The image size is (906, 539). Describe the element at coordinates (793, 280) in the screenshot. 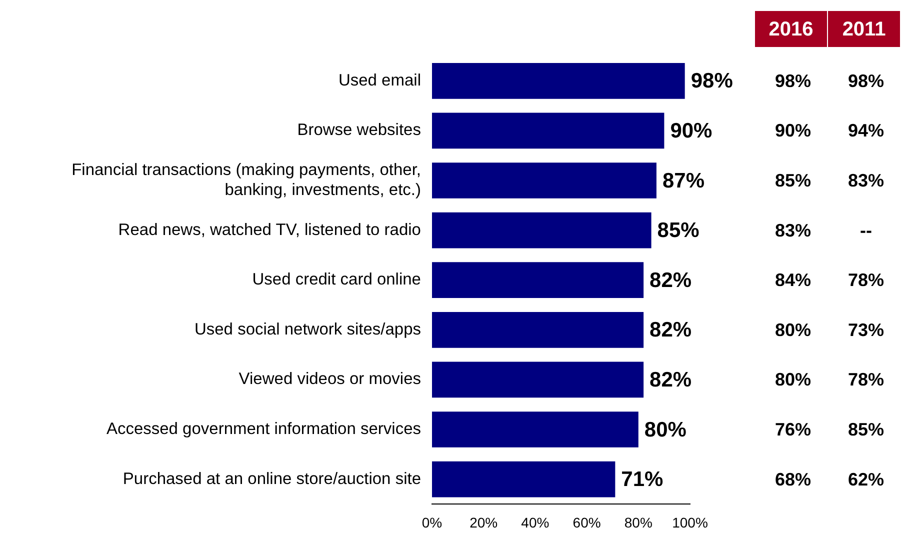

I see `text: 84%` at that location.